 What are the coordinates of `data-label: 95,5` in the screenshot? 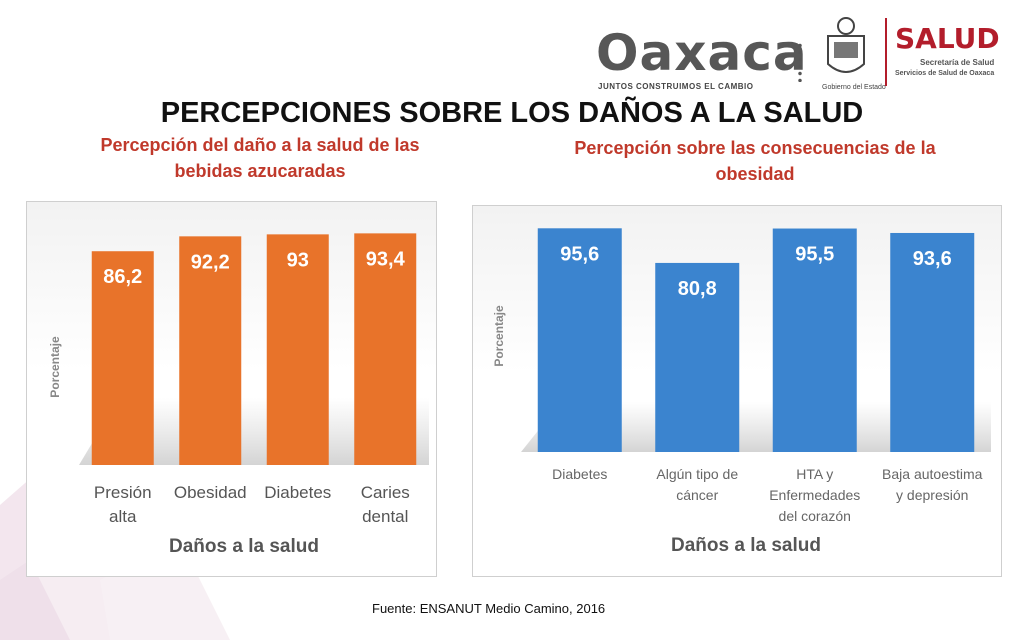 It's located at (814, 255).